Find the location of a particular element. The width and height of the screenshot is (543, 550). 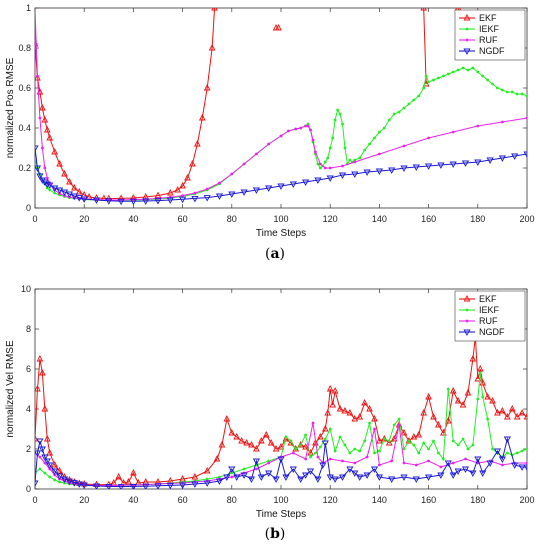

series-ngdf is located at coordinates (281, 462).